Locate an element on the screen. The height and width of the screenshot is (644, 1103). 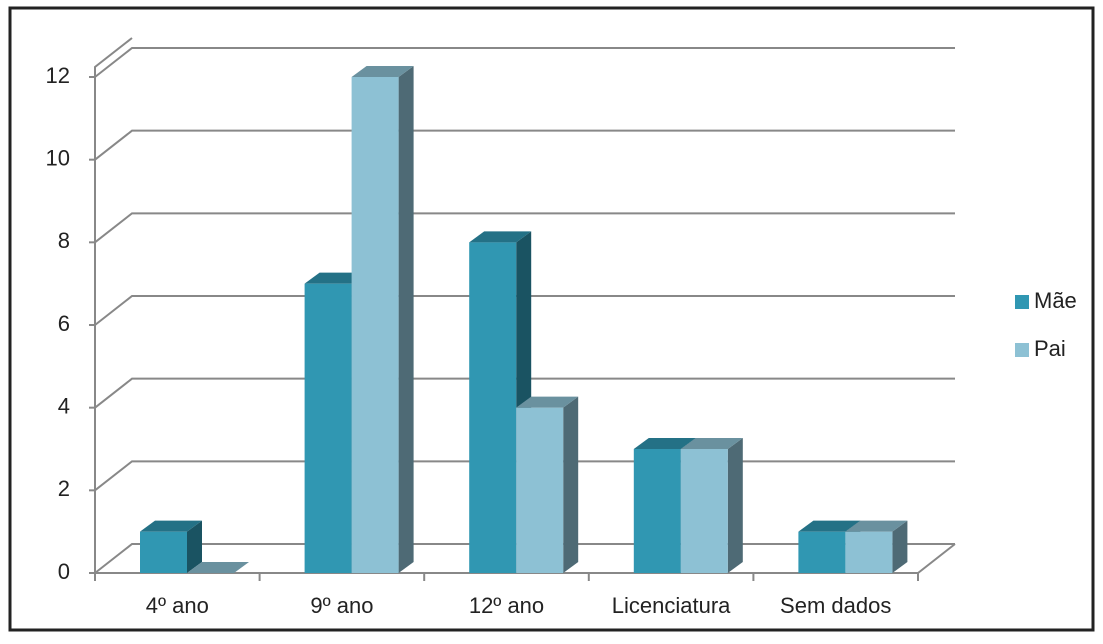
y-tick-label: 10 is located at coordinates (58, 157).